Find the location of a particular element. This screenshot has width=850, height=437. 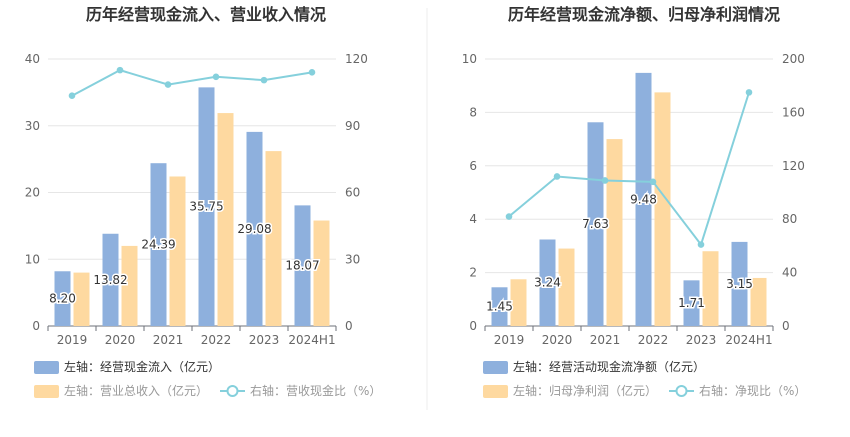

bar-data-label: 8.20 is located at coordinates (62, 299).